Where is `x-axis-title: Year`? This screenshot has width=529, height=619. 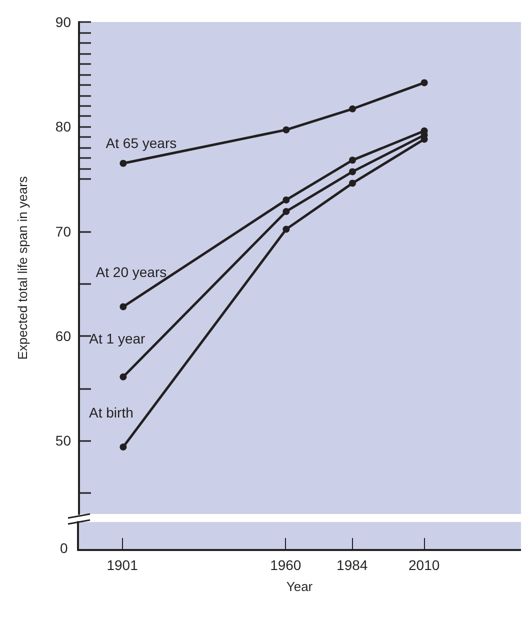
x-axis-title: Year is located at coordinates (300, 586).